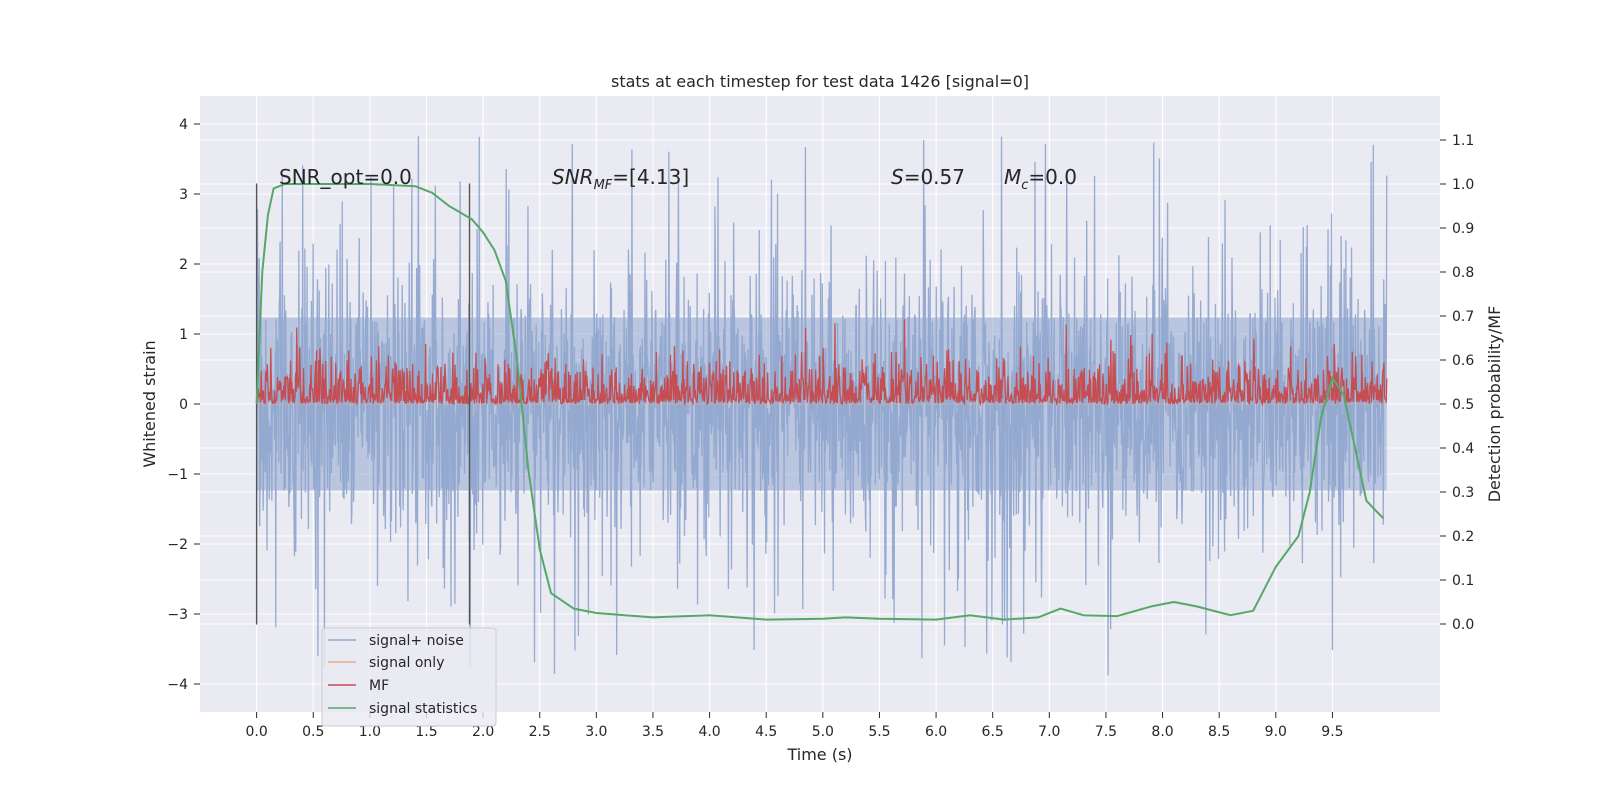 The image size is (1600, 800). What do you see at coordinates (177, 545) in the screenshot?
I see `y-left-tick-label: −2` at bounding box center [177, 545].